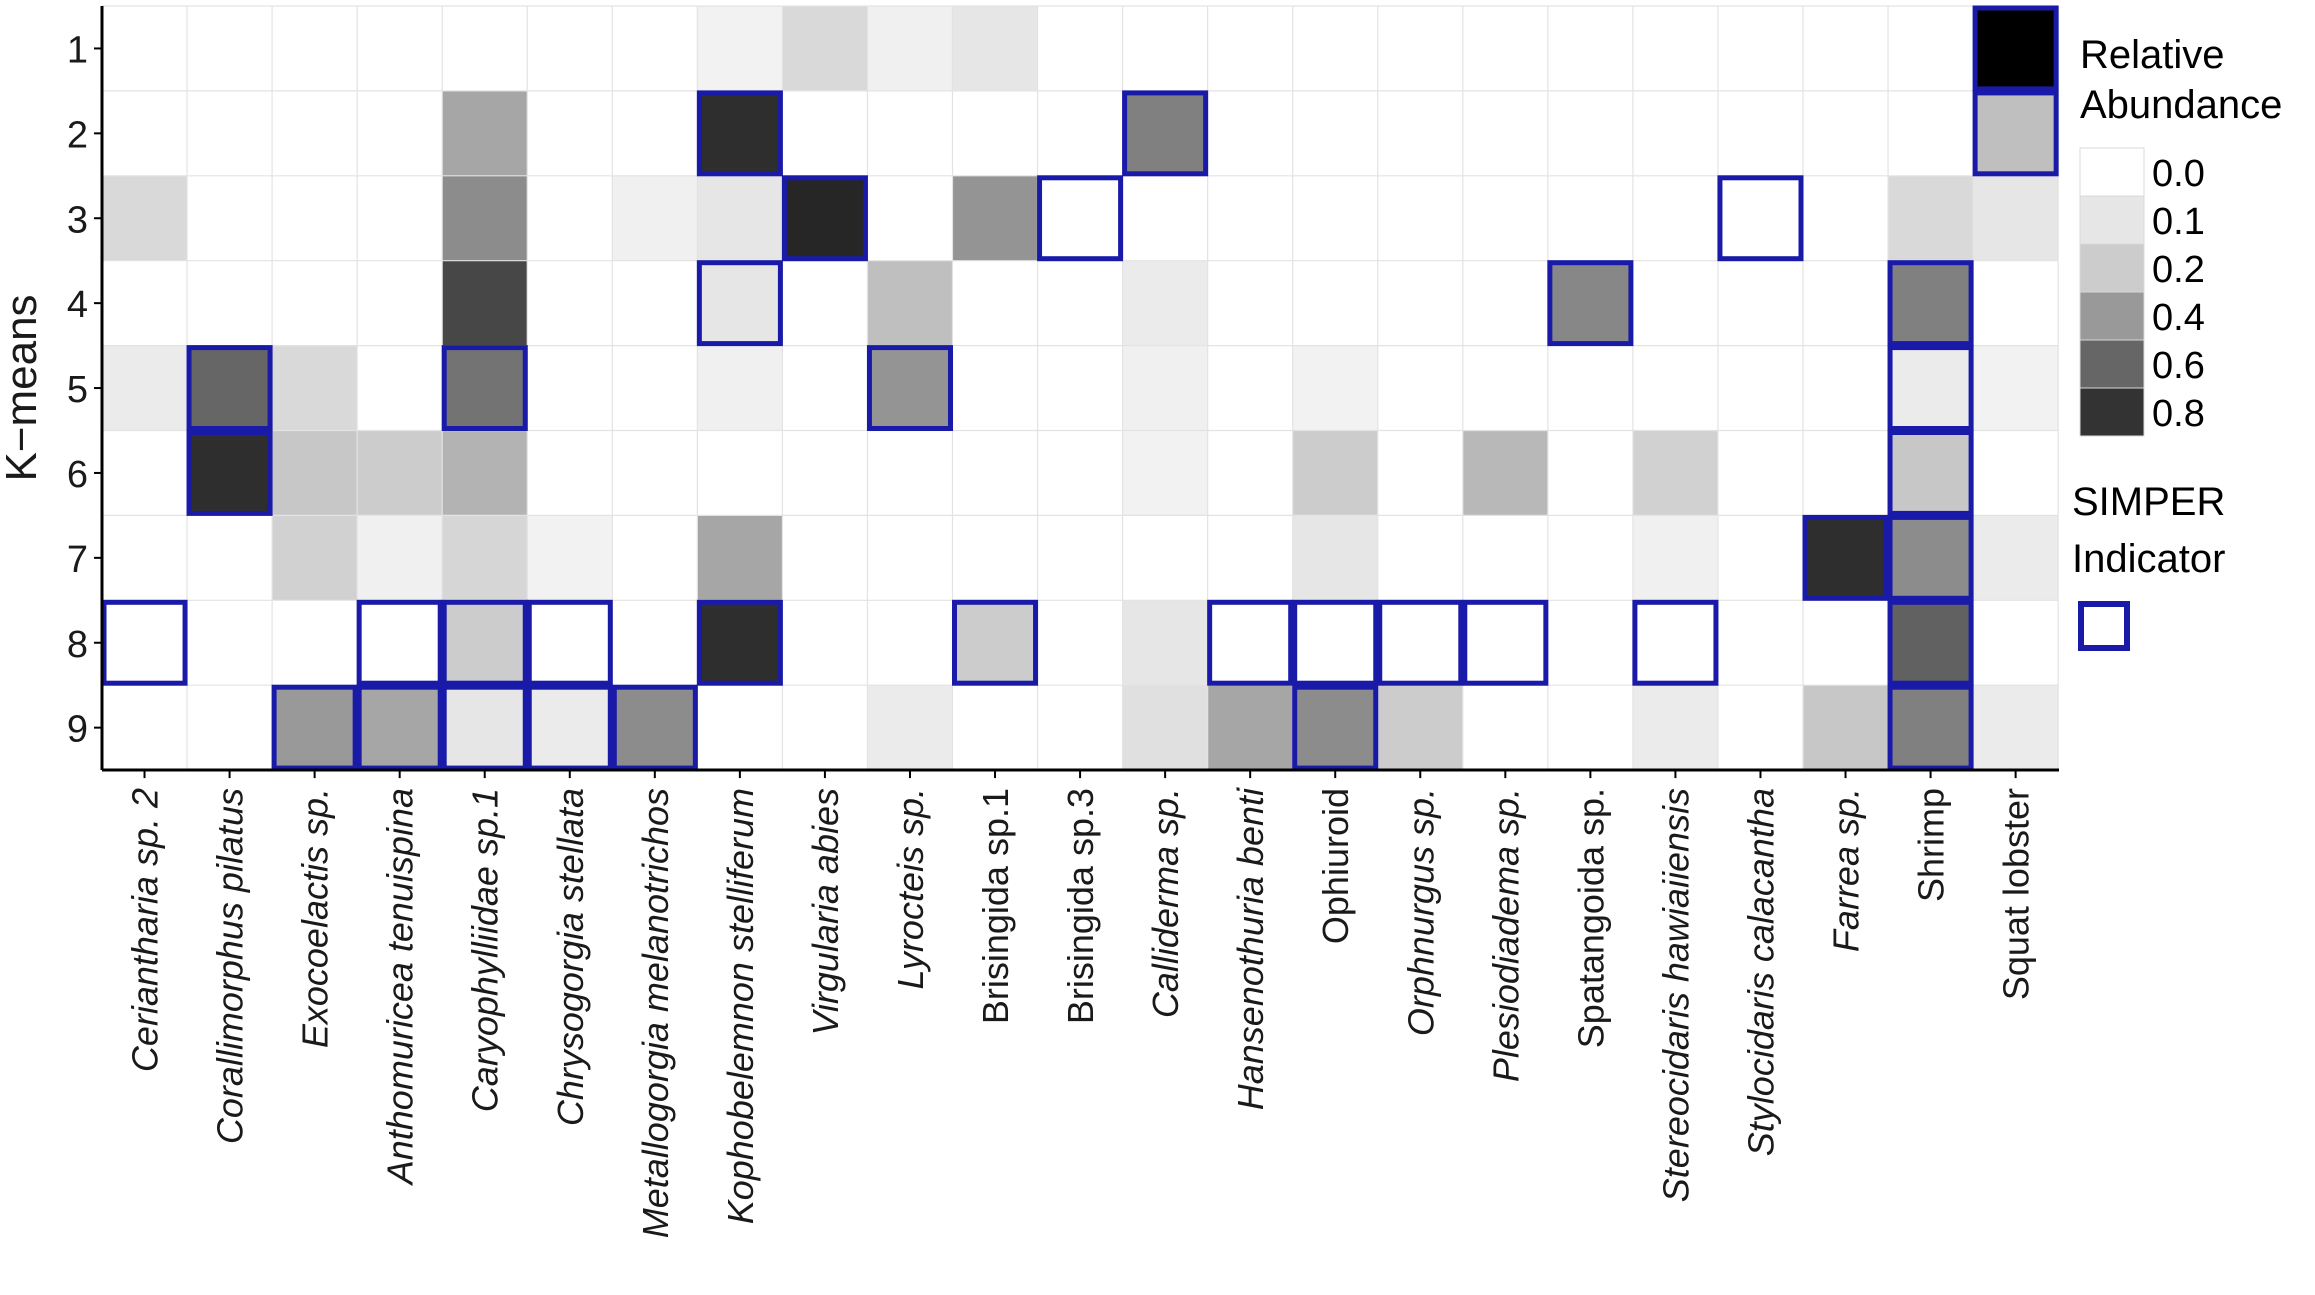  I want to click on cell-r7-c15, so click(1335, 558).